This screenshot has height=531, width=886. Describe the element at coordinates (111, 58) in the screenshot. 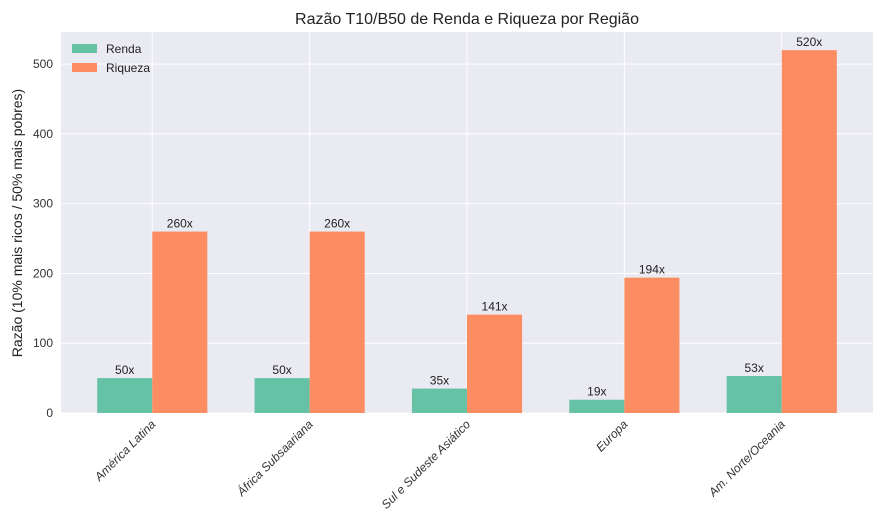

I see `legend: Renda Riqueza` at that location.